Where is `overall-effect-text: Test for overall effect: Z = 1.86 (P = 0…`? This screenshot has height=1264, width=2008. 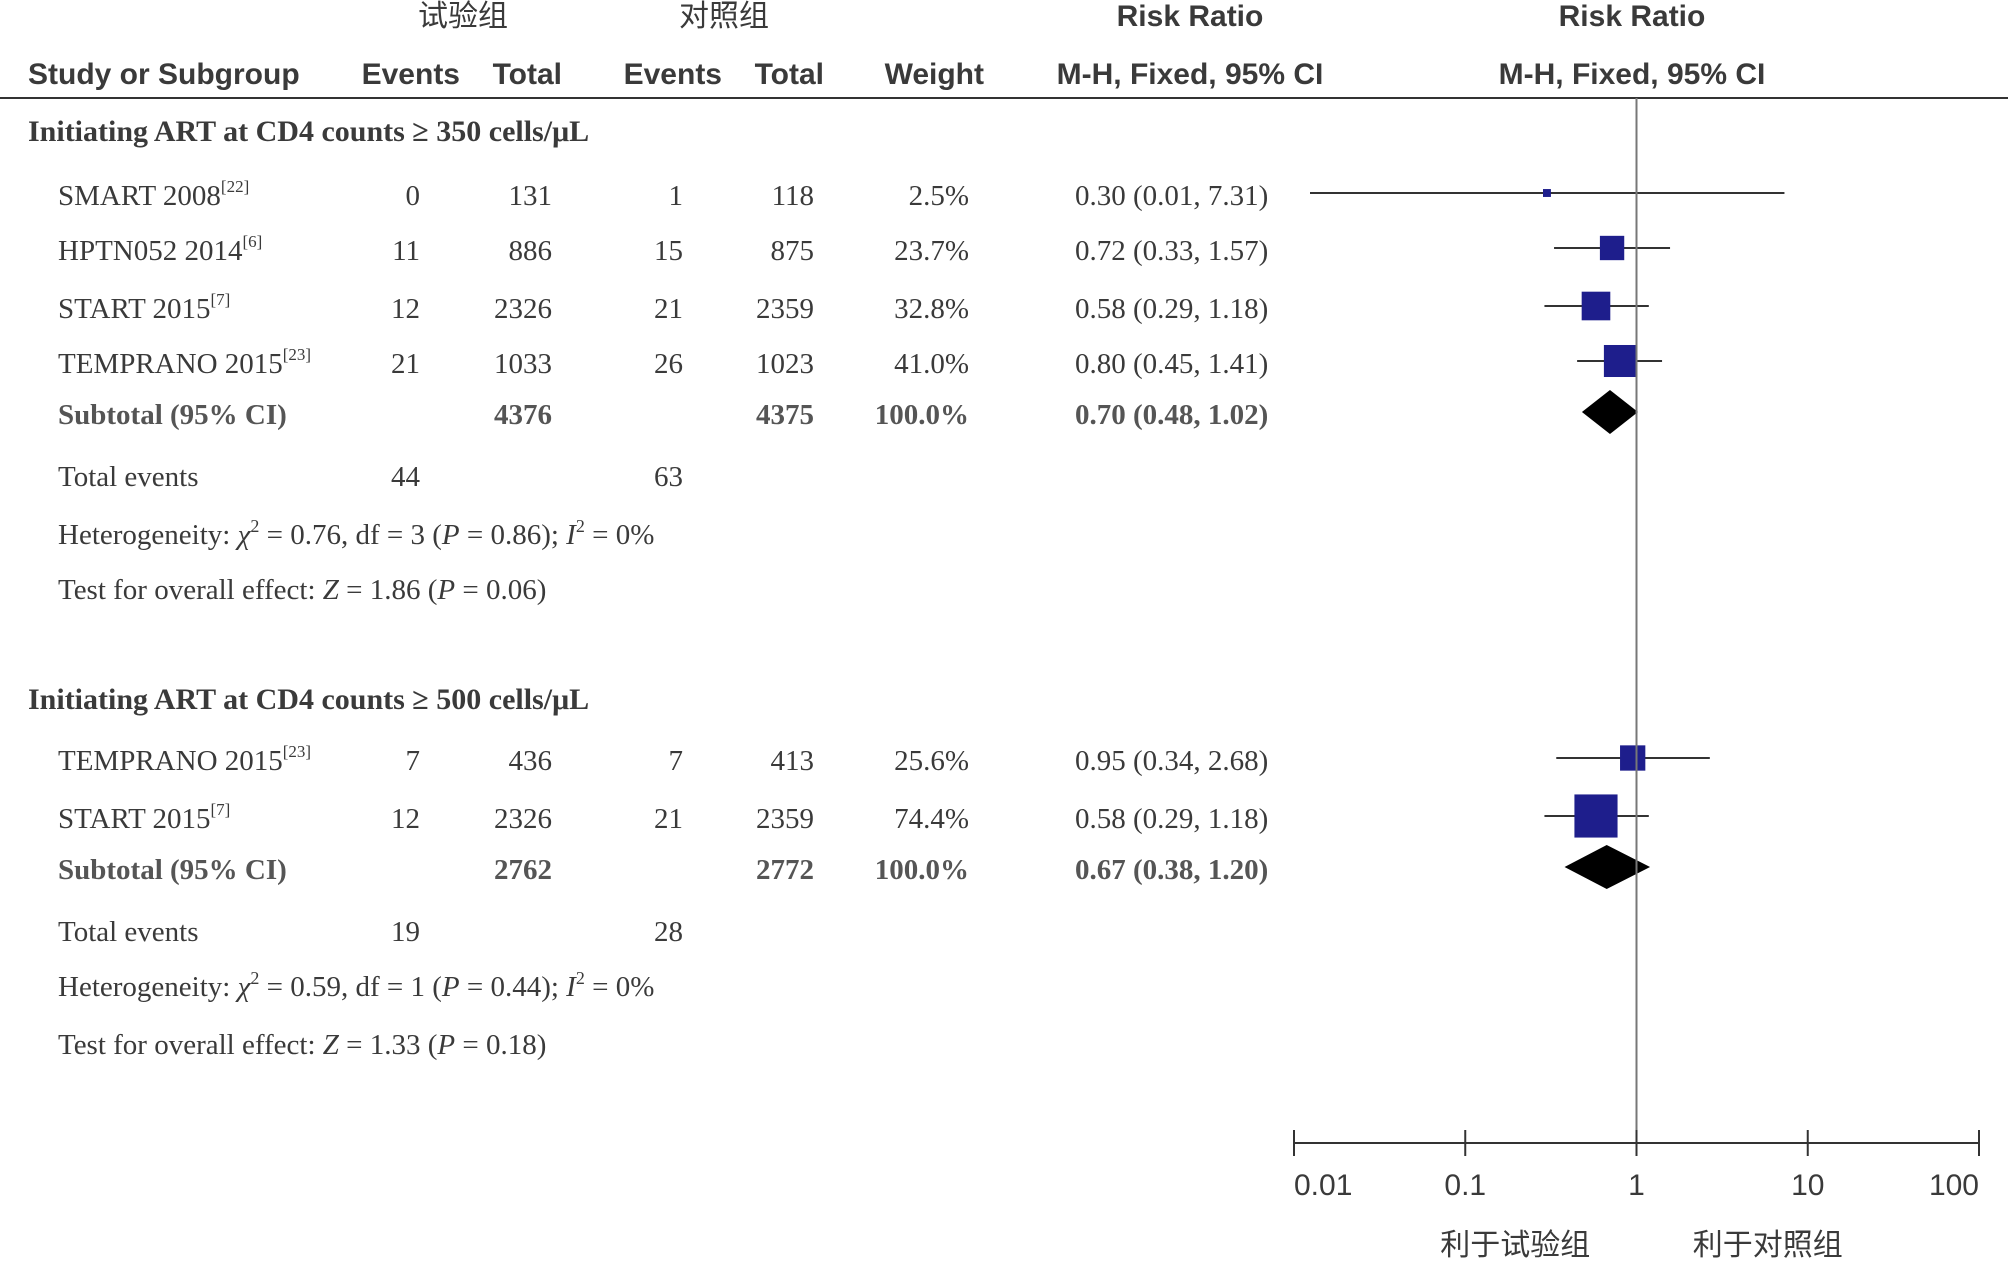
overall-effect-text: Test for overall effect: Z = 1.86 (P = 0… is located at coordinates (302, 590).